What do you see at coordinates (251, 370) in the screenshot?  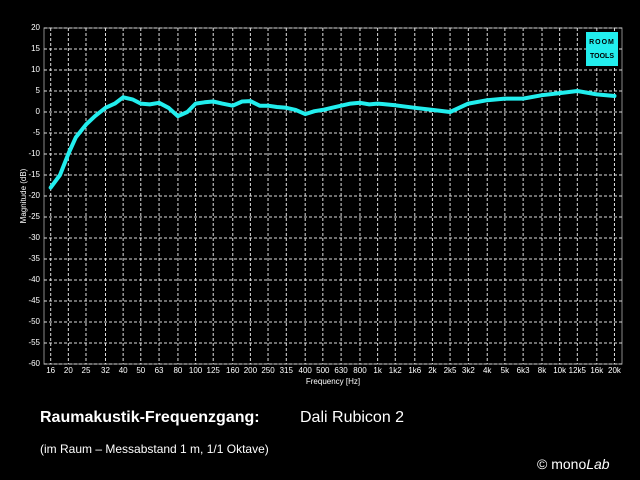 I see `x-tick-label: 200` at bounding box center [251, 370].